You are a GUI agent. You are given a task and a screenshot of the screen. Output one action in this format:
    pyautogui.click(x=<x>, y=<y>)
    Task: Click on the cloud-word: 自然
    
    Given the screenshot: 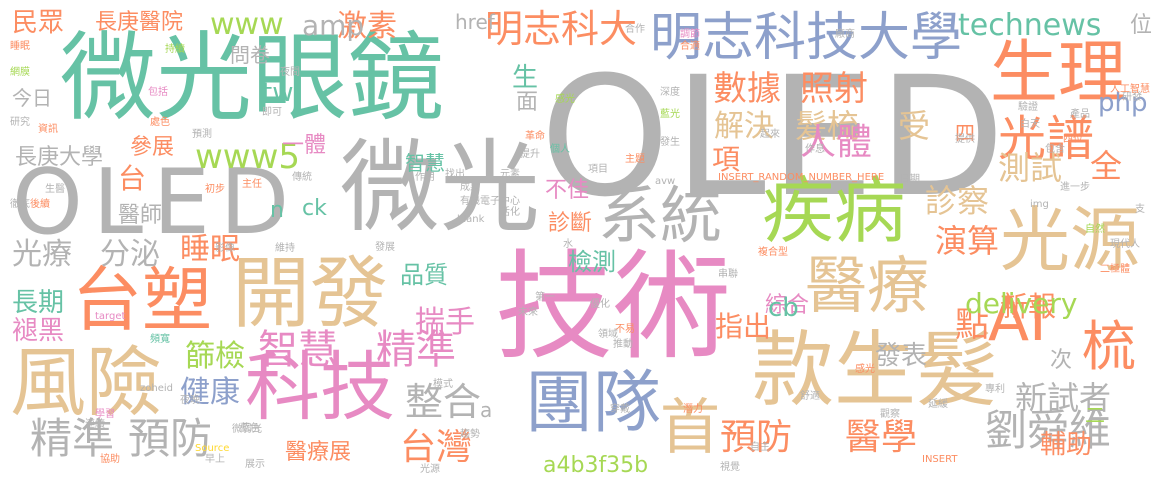 What is the action you would take?
    pyautogui.click(x=1095, y=229)
    